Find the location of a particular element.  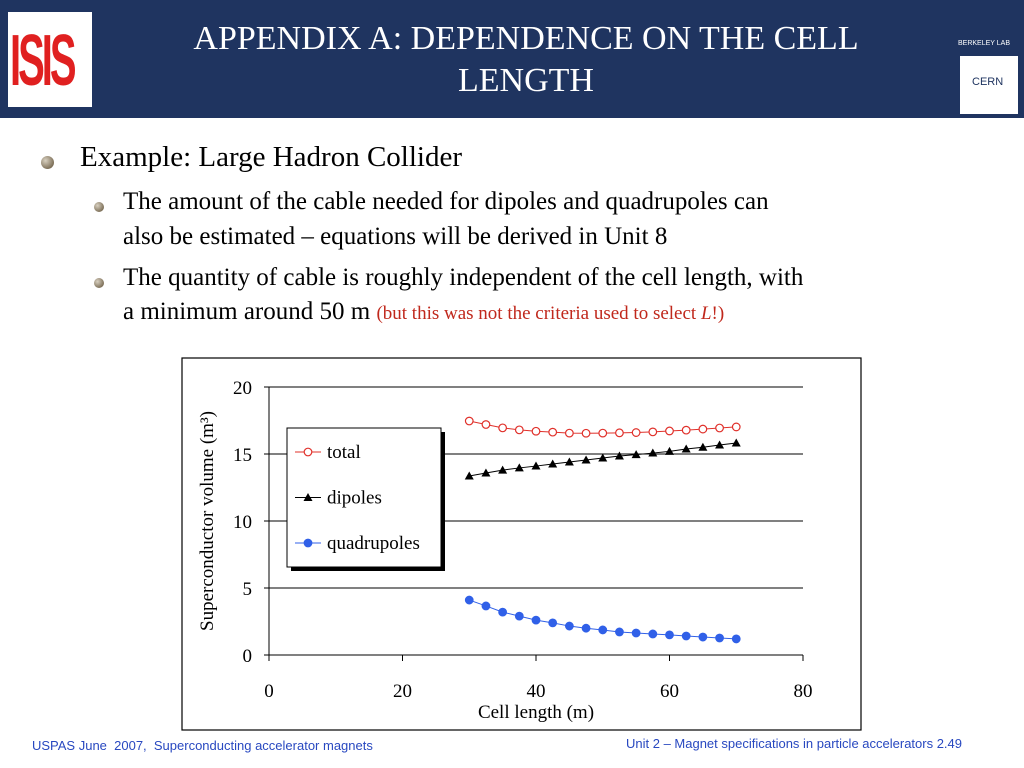

x-tick-label: 0 is located at coordinates (269, 691).